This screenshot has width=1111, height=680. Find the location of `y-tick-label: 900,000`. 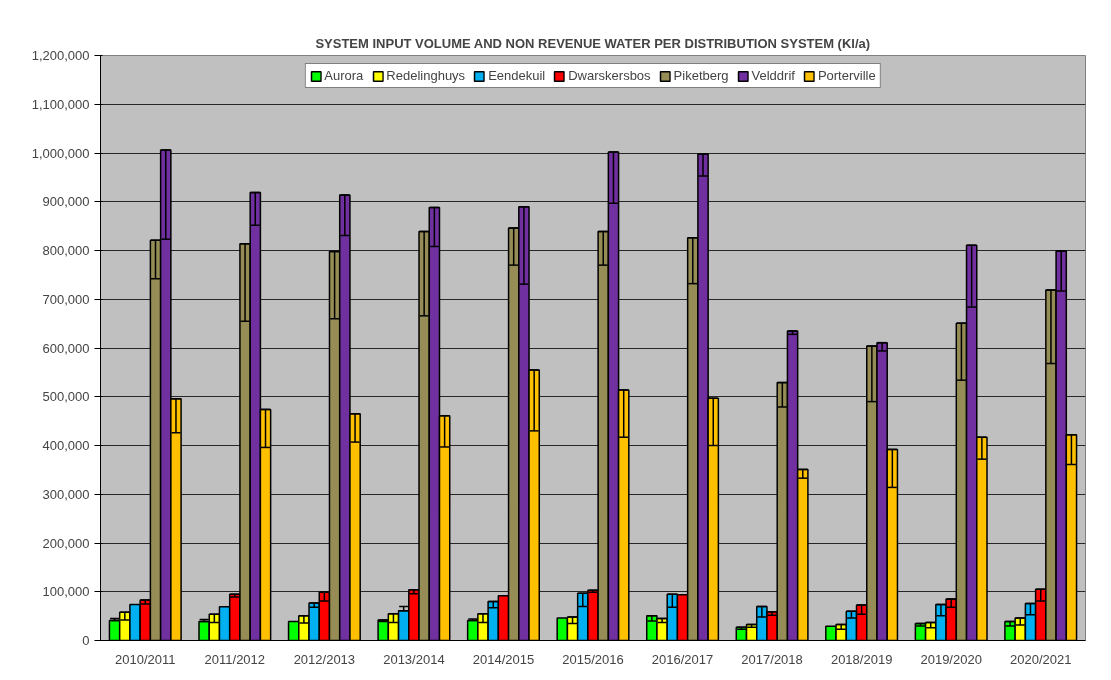

y-tick-label: 900,000 is located at coordinates (66, 202).